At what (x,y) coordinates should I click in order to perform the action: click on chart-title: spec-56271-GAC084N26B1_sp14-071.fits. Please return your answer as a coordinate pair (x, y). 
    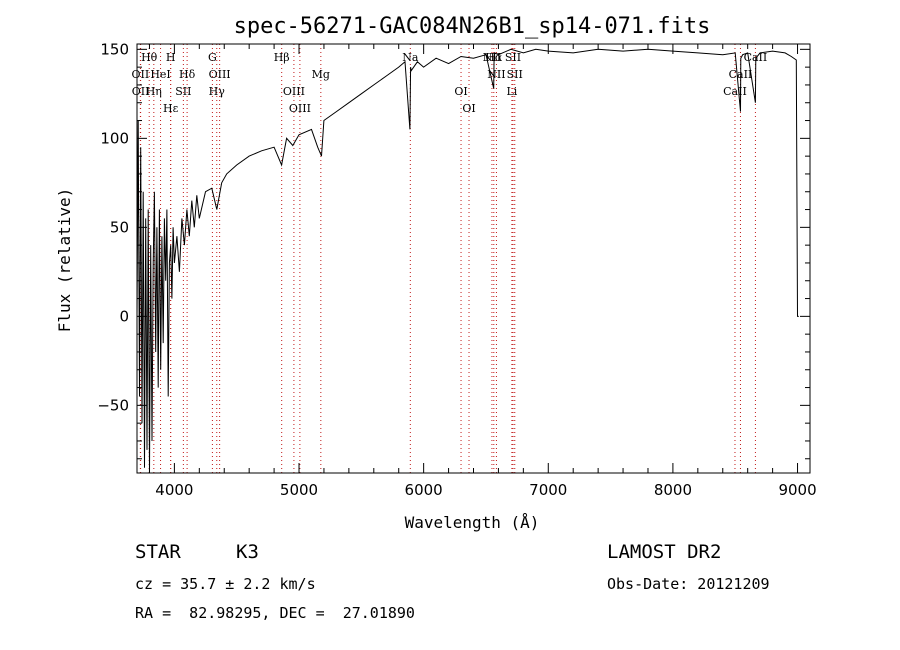
    Looking at the image, I should click on (472, 26).